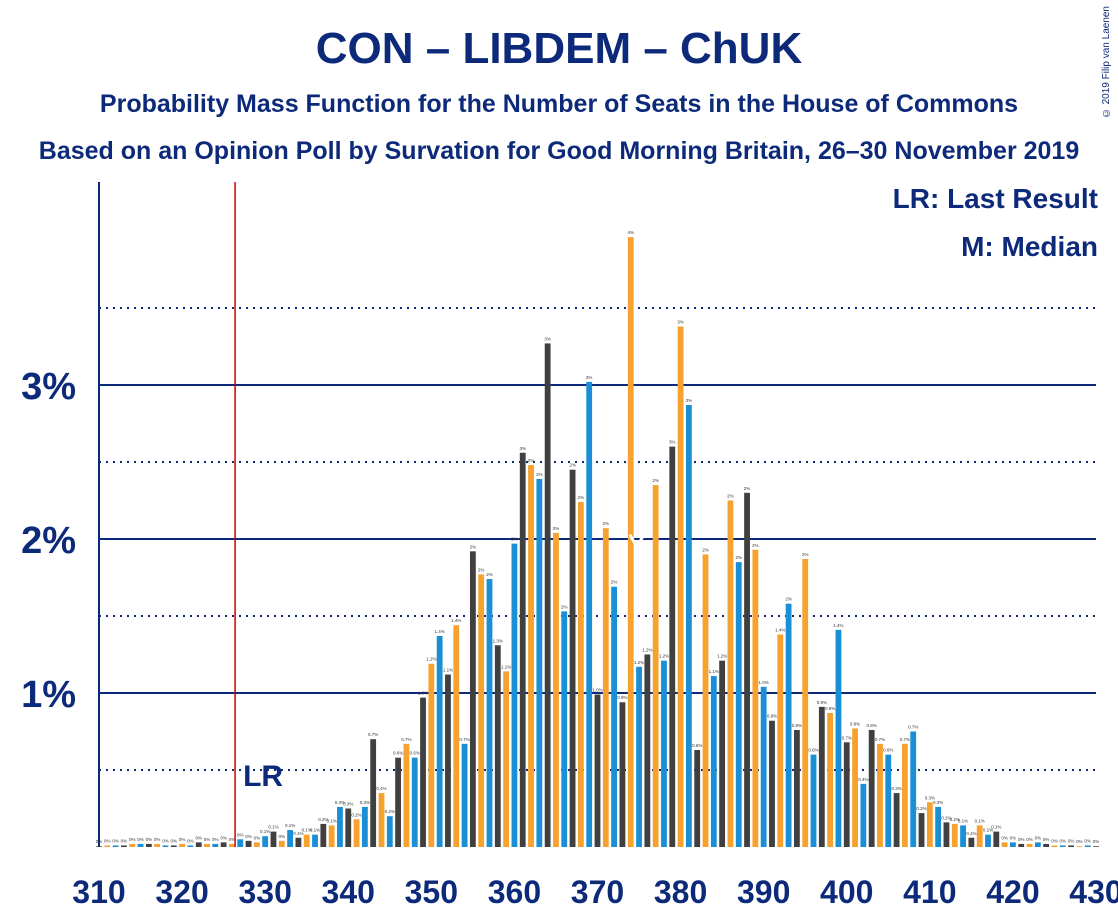 This screenshot has height=924, width=1118. What do you see at coordinates (48, 541) in the screenshot?
I see `y-tick-label: 2%` at bounding box center [48, 541].